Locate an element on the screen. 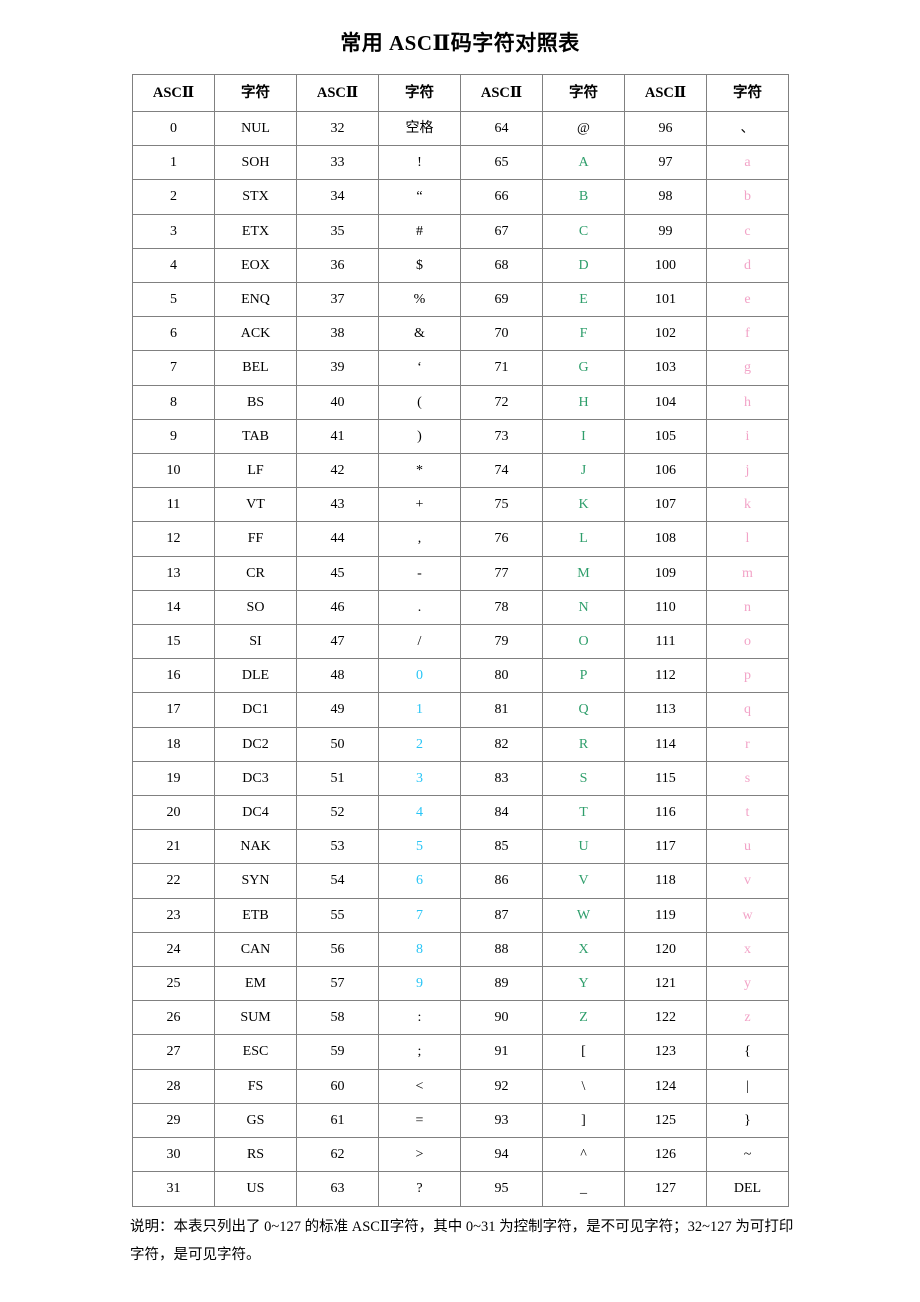  ascii-char-cell: # is located at coordinates (419, 231).